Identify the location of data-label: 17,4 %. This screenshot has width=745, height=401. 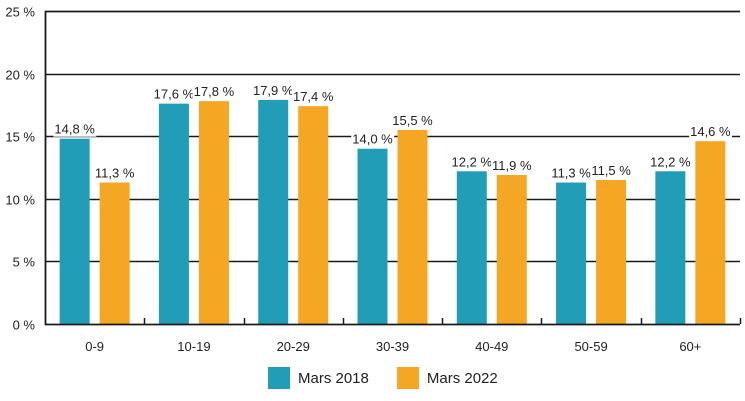
(313, 96).